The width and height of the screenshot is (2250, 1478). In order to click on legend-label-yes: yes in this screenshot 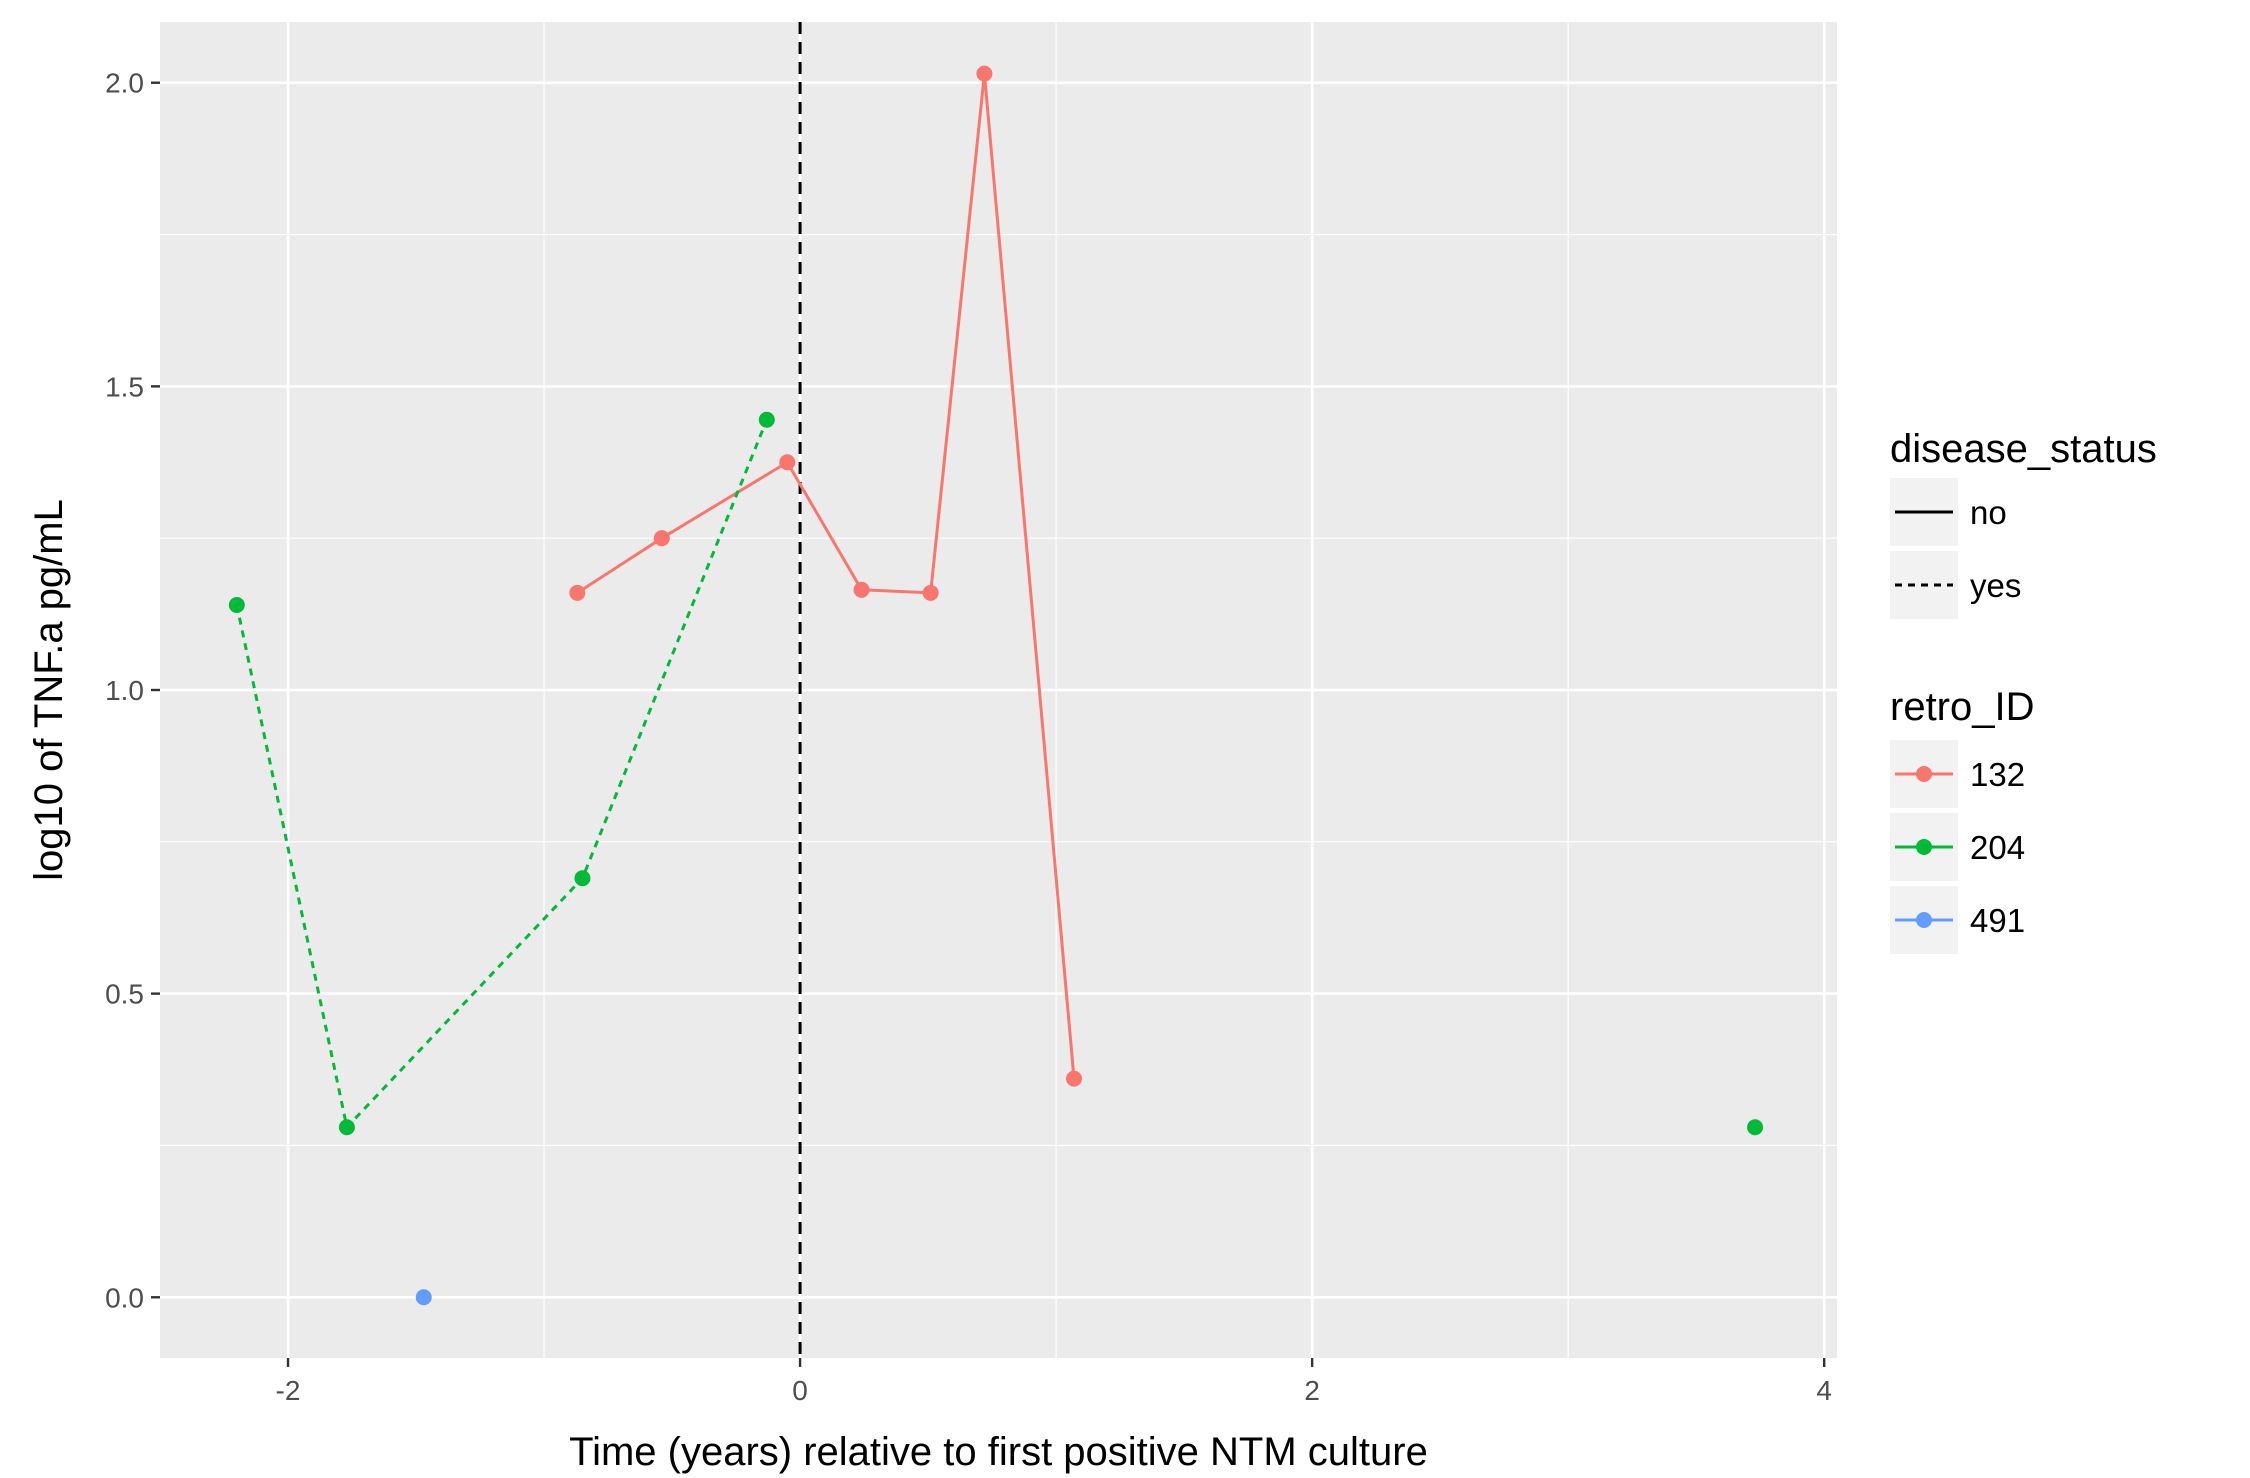, I will do `click(1995, 585)`.